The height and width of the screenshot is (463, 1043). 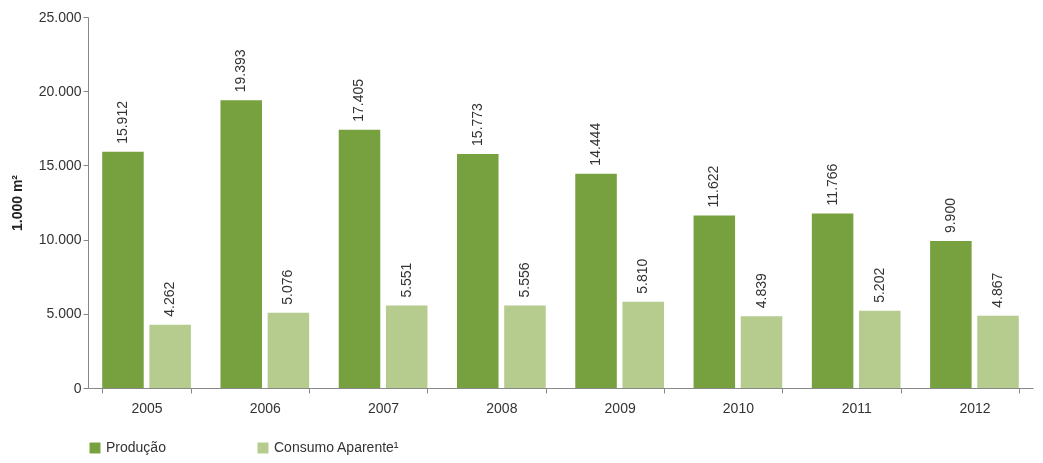 I want to click on data-label: 4.867, so click(x=997, y=290).